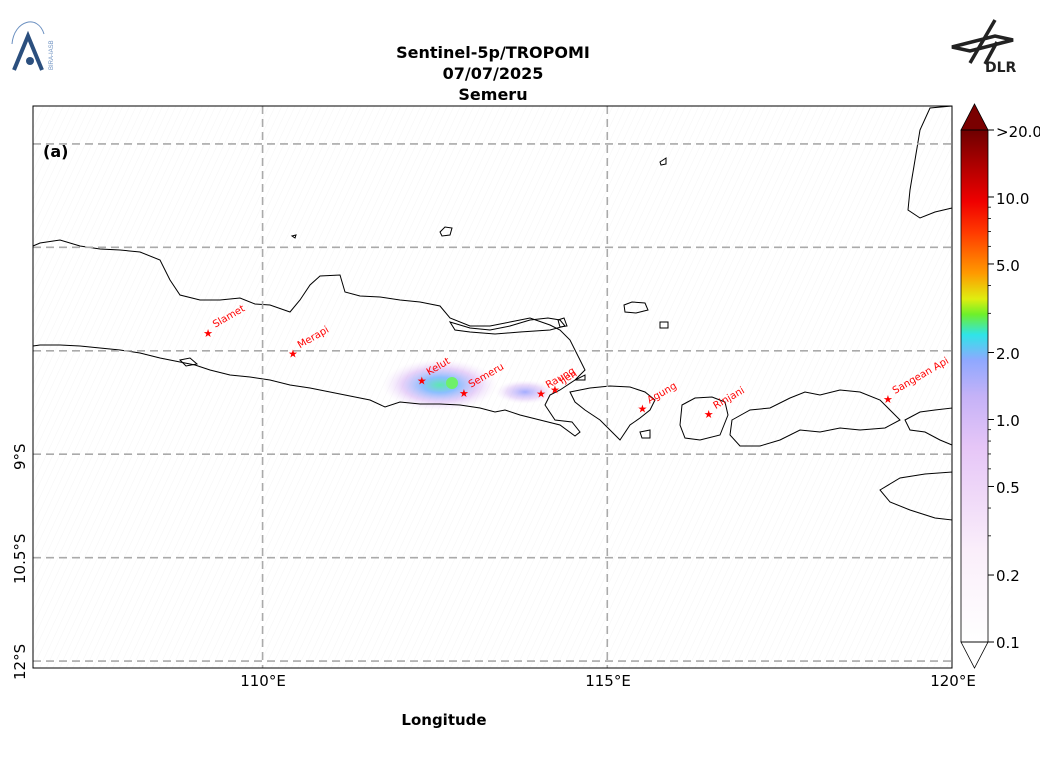 The width and height of the screenshot is (1040, 766). What do you see at coordinates (452, 383) in the screenshot?
I see `so2-plume-core` at bounding box center [452, 383].